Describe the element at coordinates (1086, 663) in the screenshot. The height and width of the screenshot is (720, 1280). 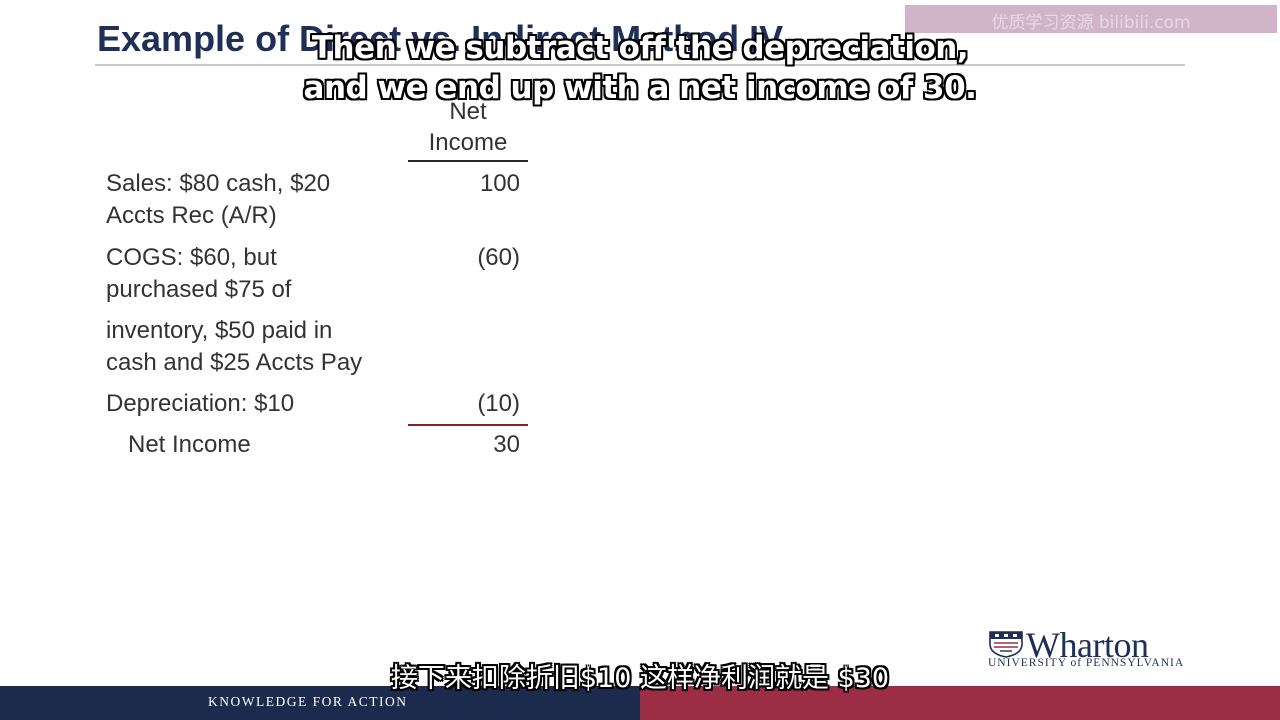
I see `logo-subtitle: UNIVERSITY of PENNSYLVANIA` at that location.